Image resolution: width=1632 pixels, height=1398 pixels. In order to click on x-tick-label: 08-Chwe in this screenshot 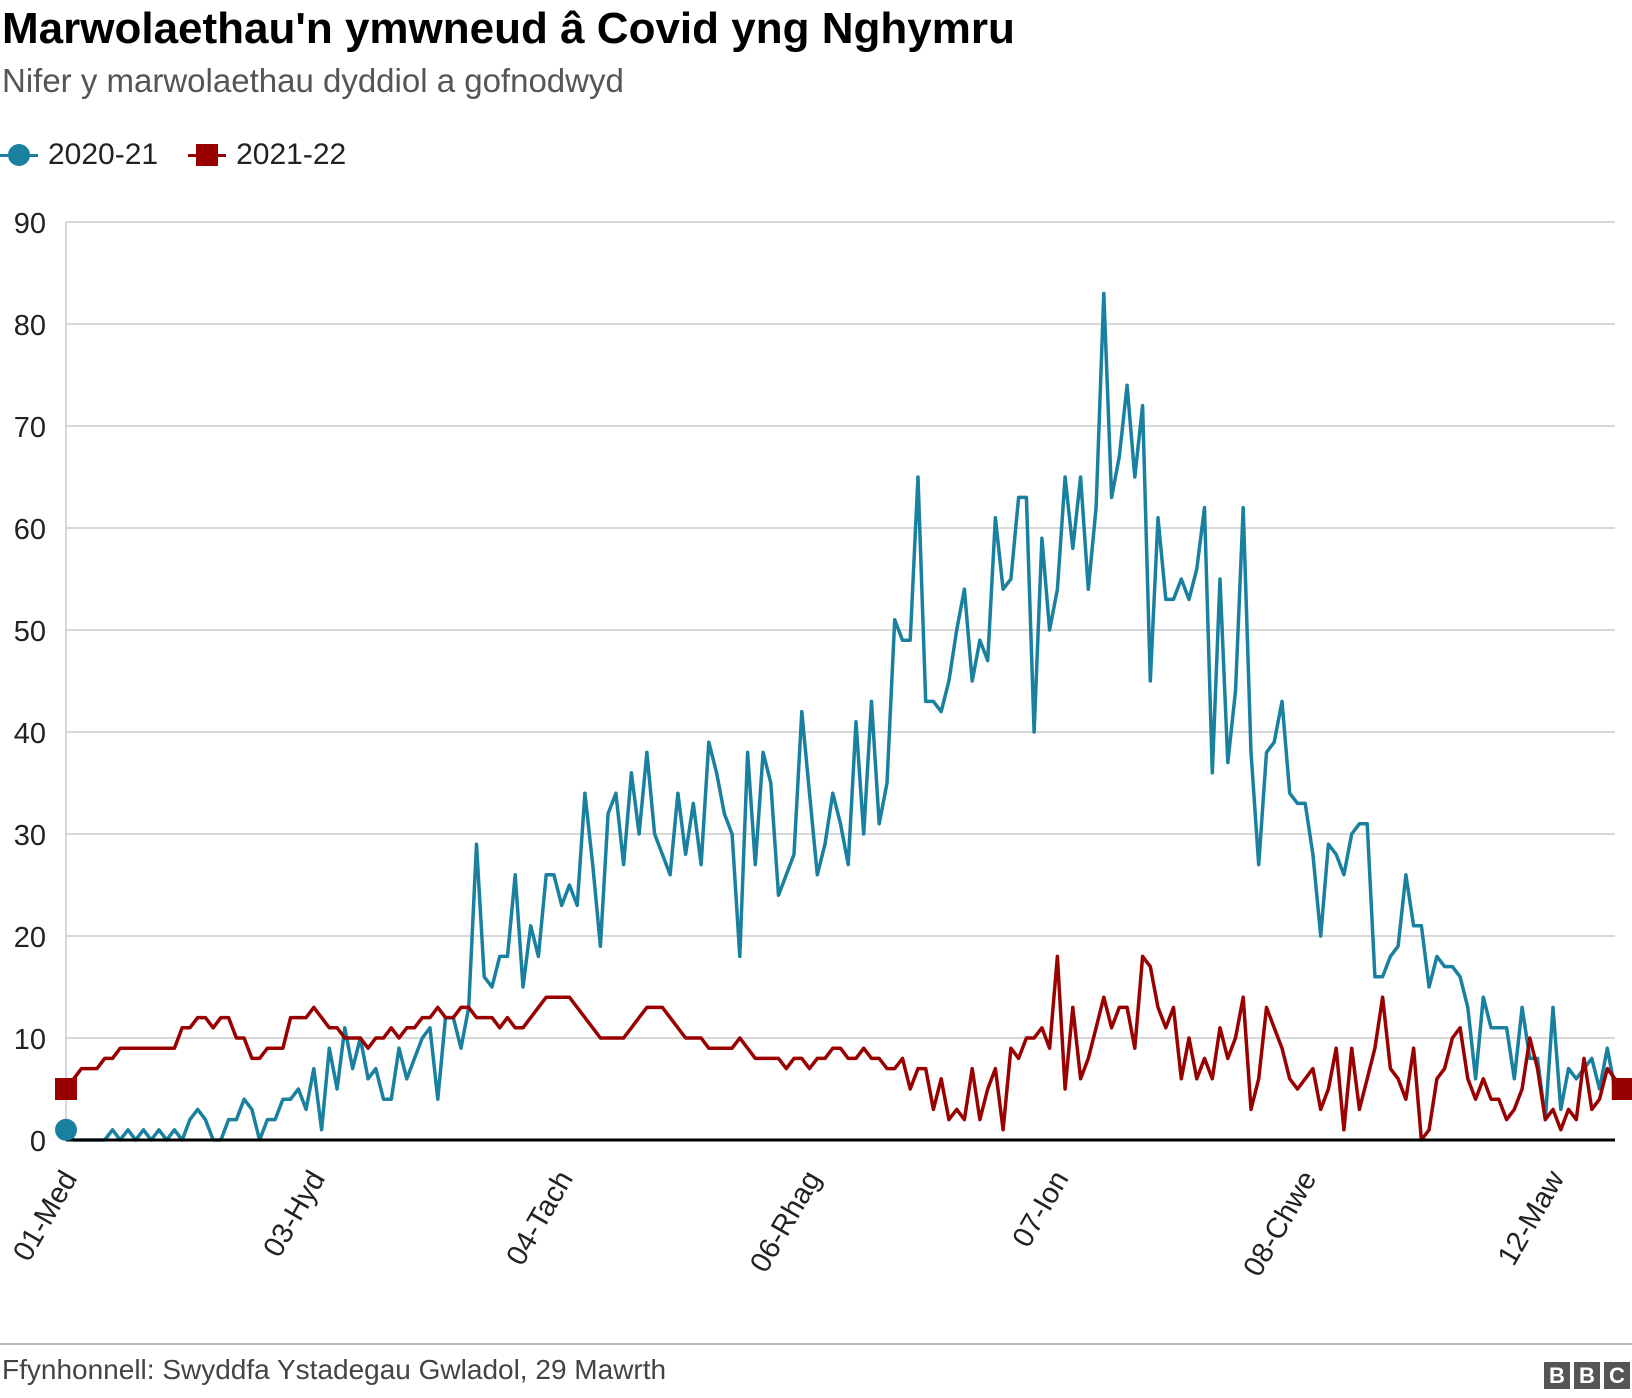, I will do `click(1281, 1224)`.